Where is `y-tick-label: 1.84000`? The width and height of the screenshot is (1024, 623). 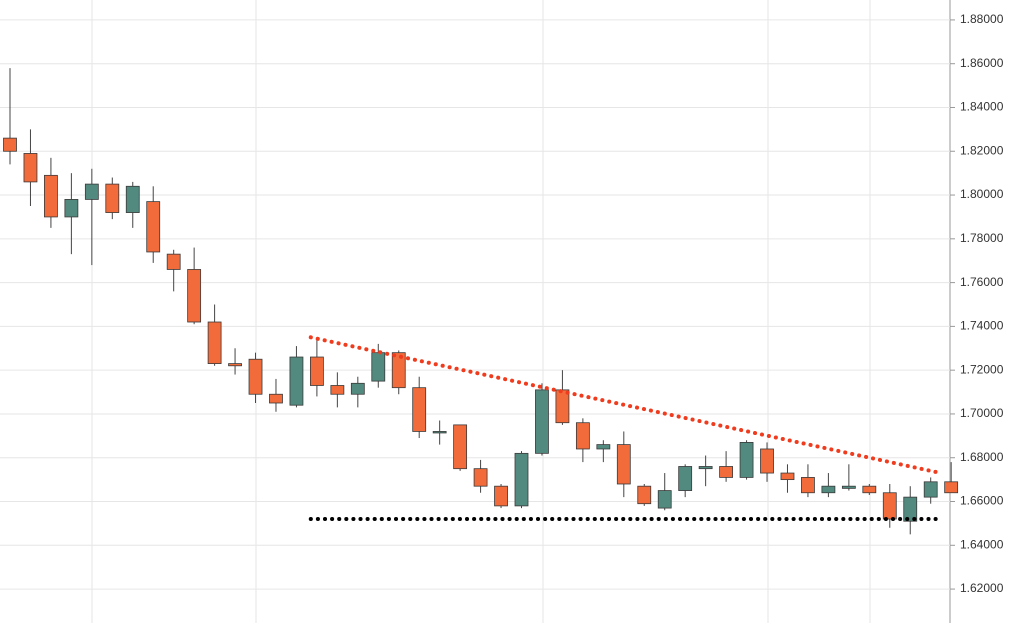 y-tick-label: 1.84000 is located at coordinates (982, 107).